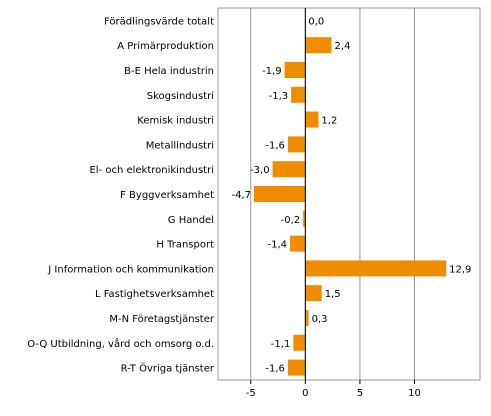  What do you see at coordinates (316, 21) in the screenshot?
I see `value-label-0: 0,0` at bounding box center [316, 21].